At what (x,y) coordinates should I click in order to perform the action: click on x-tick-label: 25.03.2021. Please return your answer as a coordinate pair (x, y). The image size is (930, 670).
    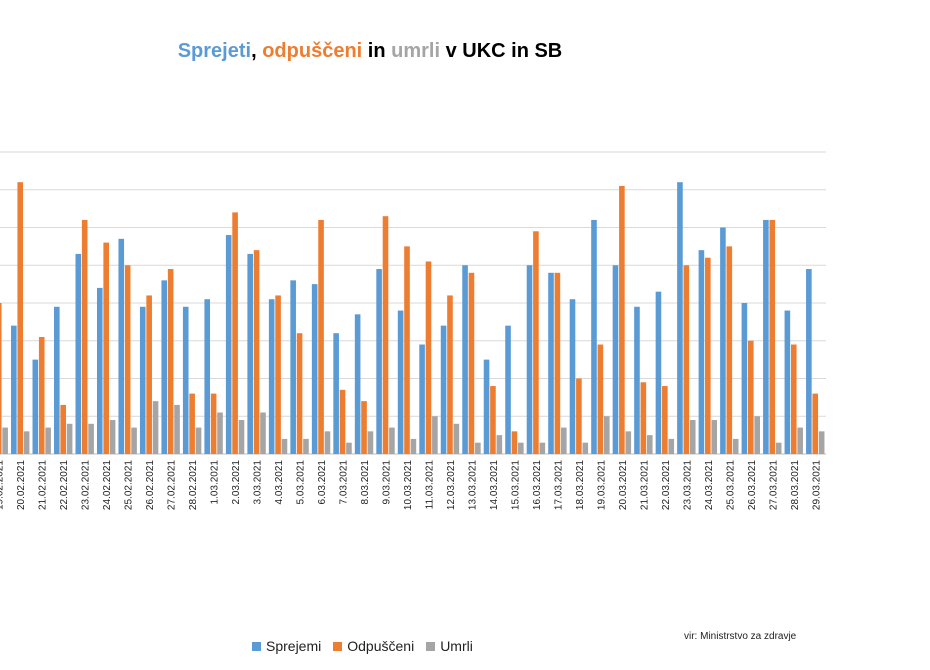
    Looking at the image, I should click on (730, 485).